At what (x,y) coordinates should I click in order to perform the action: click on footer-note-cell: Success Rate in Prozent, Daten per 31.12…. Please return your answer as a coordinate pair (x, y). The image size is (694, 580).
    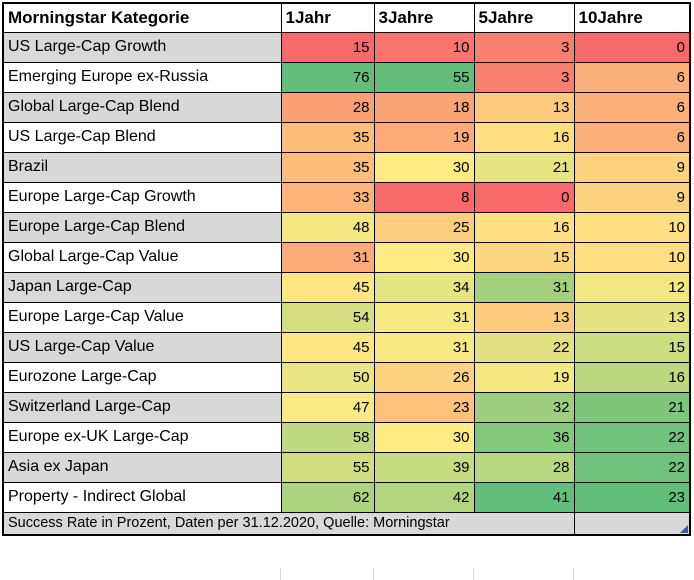
    Looking at the image, I should click on (288, 523).